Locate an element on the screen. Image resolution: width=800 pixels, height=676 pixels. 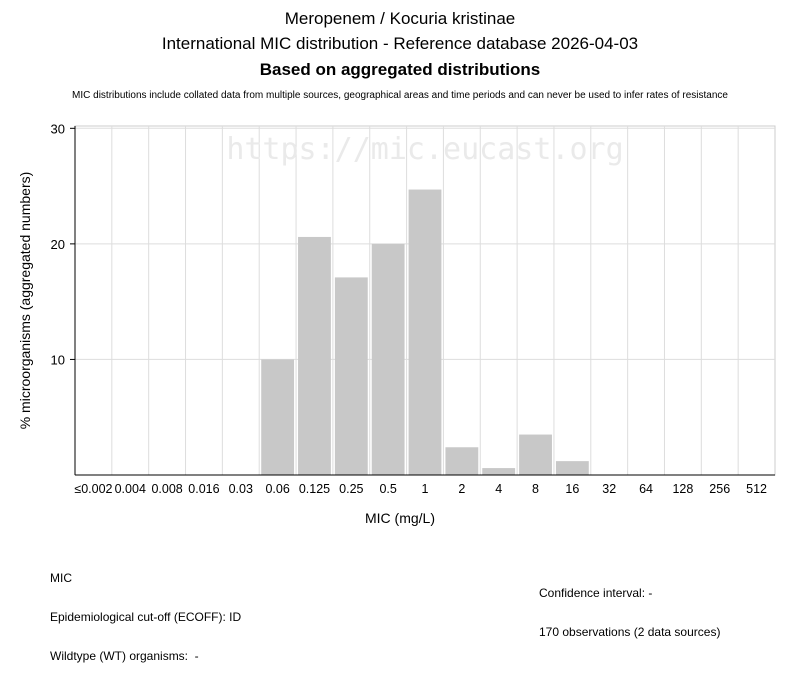
x-tick-label: 0.06 is located at coordinates (277, 489).